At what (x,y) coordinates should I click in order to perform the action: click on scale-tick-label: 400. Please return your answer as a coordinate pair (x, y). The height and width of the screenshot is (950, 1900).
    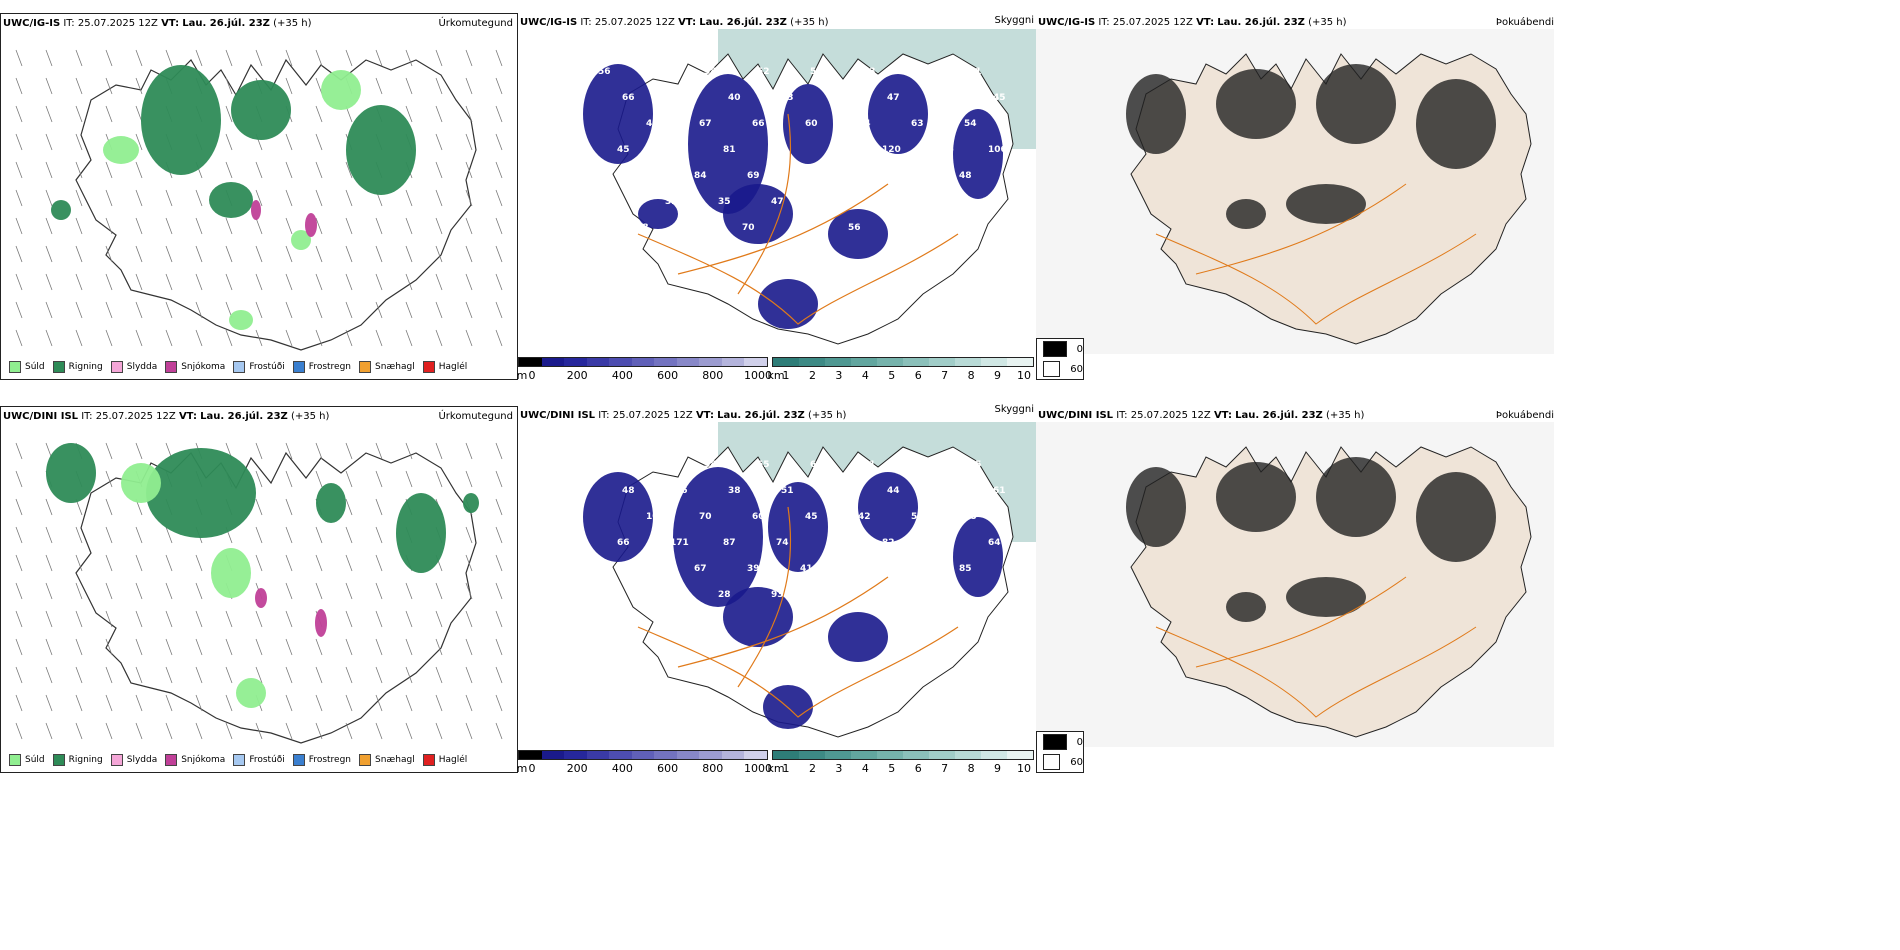
    Looking at the image, I should click on (622, 768).